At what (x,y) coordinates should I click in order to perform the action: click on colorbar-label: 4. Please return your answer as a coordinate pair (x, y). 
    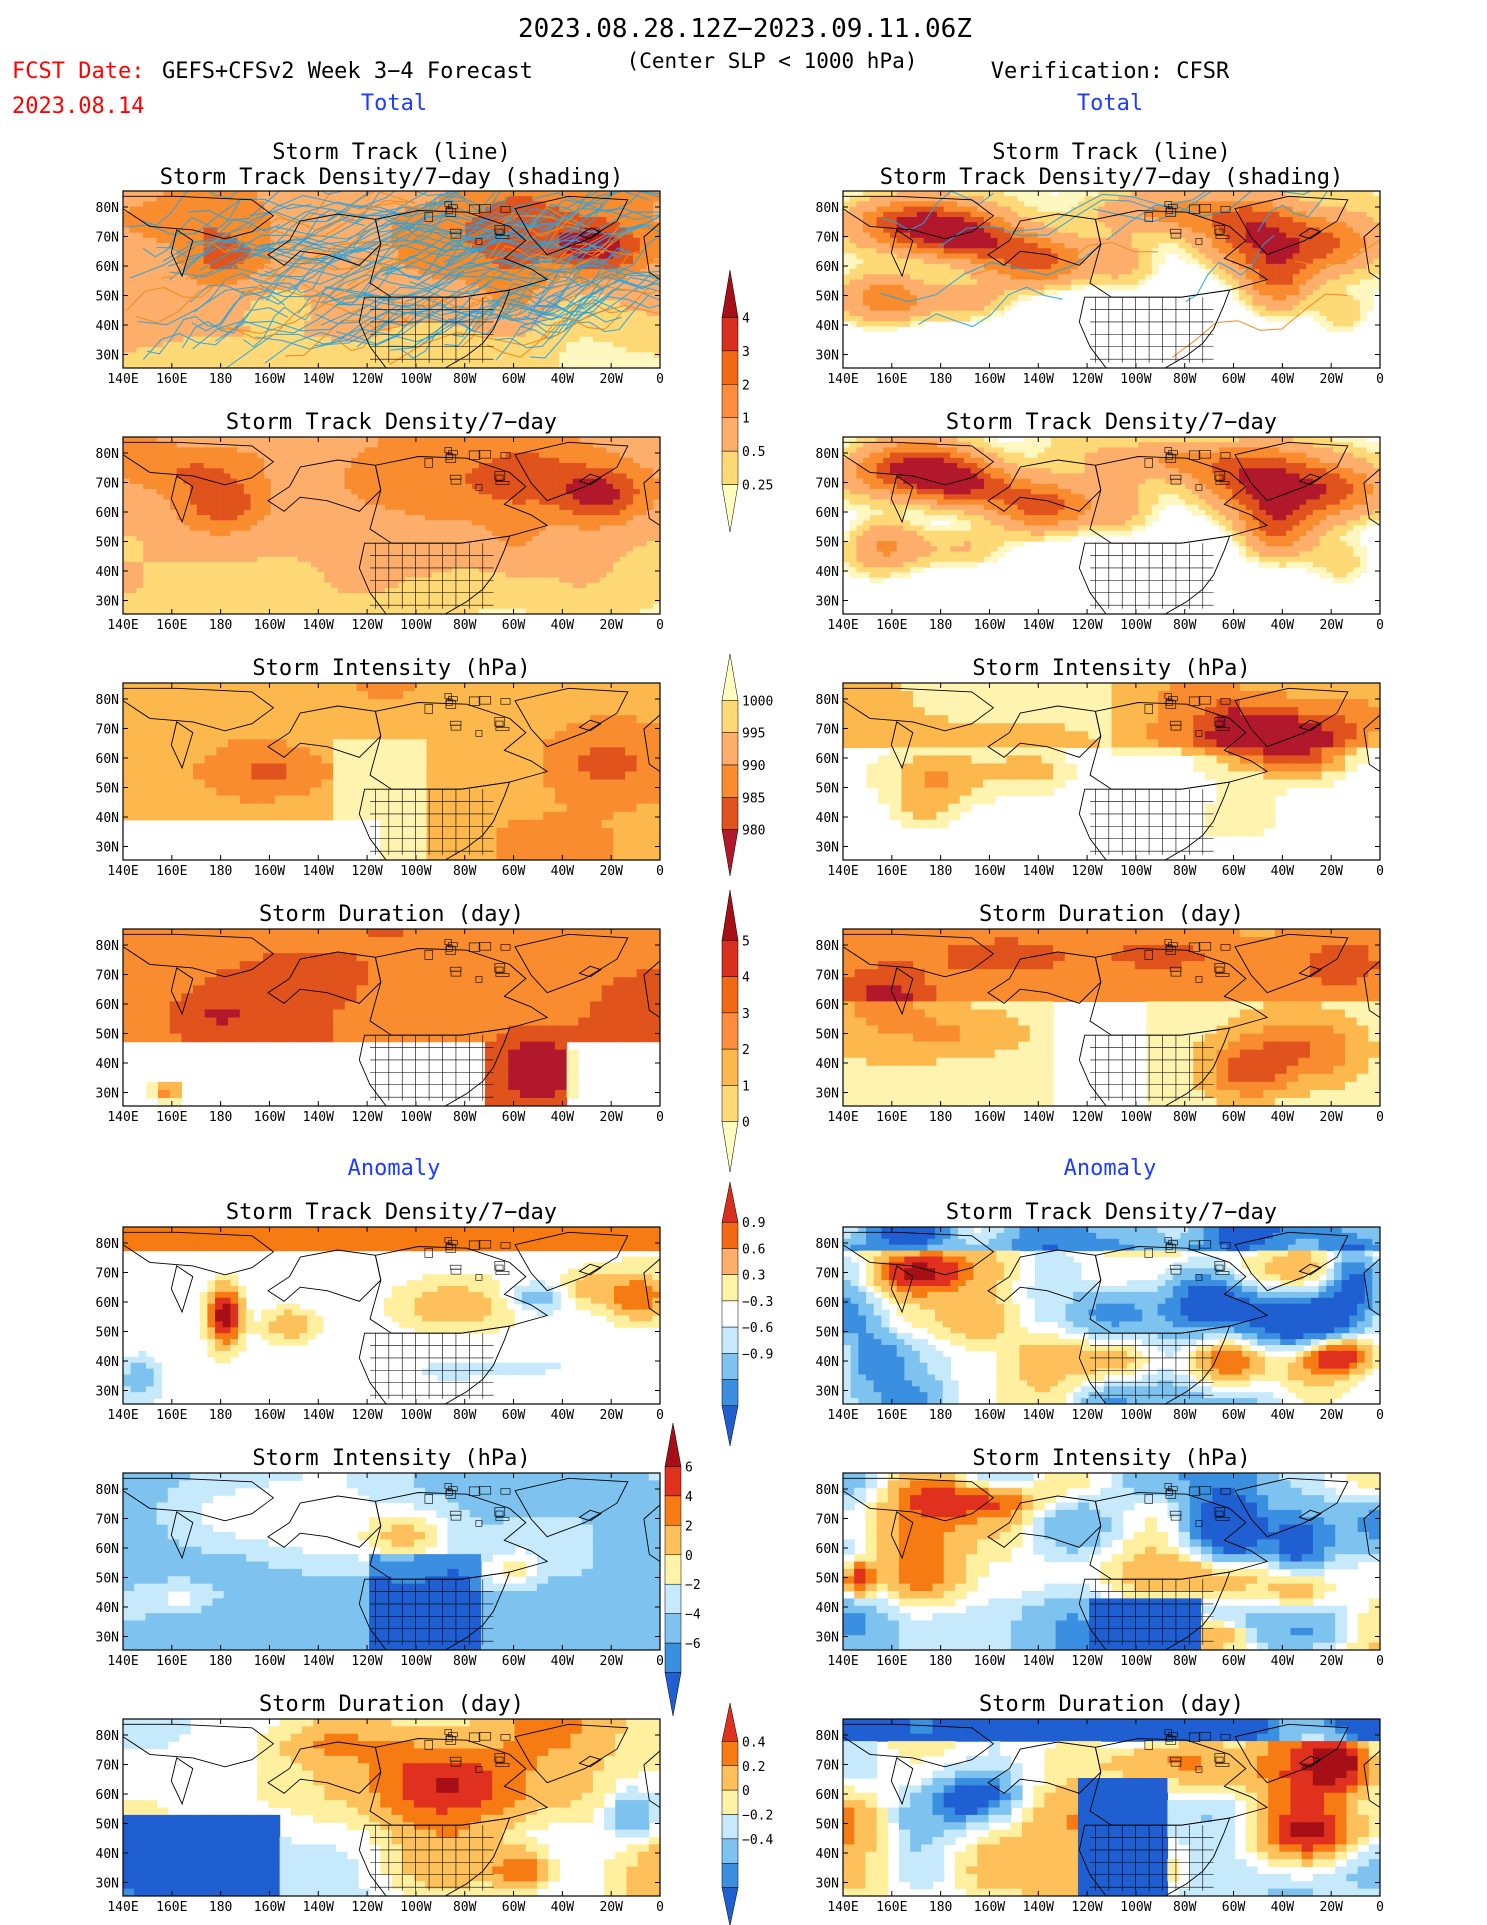
    Looking at the image, I should click on (746, 978).